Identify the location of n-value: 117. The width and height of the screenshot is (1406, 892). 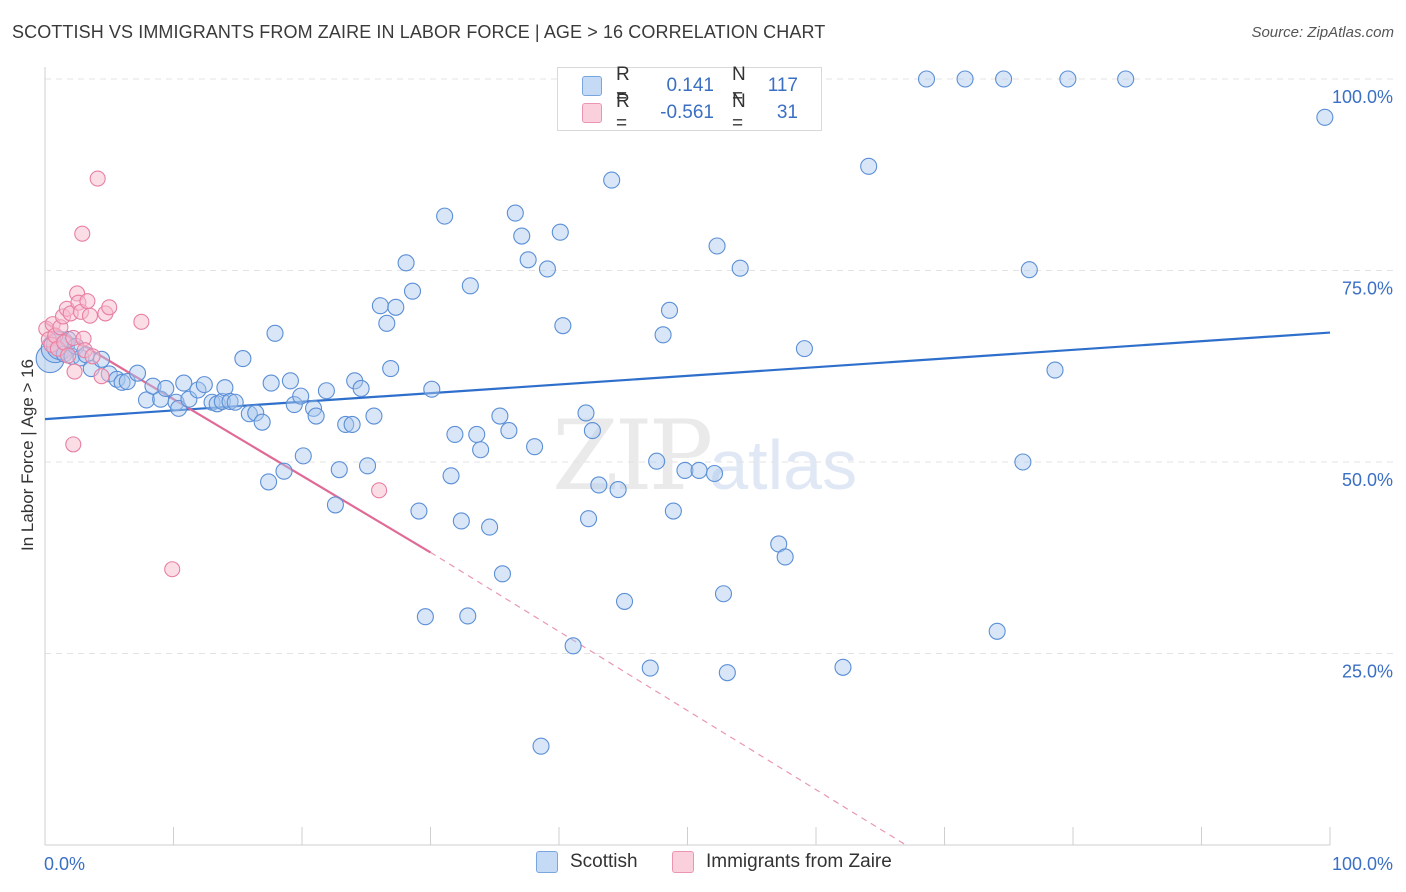
(782, 85).